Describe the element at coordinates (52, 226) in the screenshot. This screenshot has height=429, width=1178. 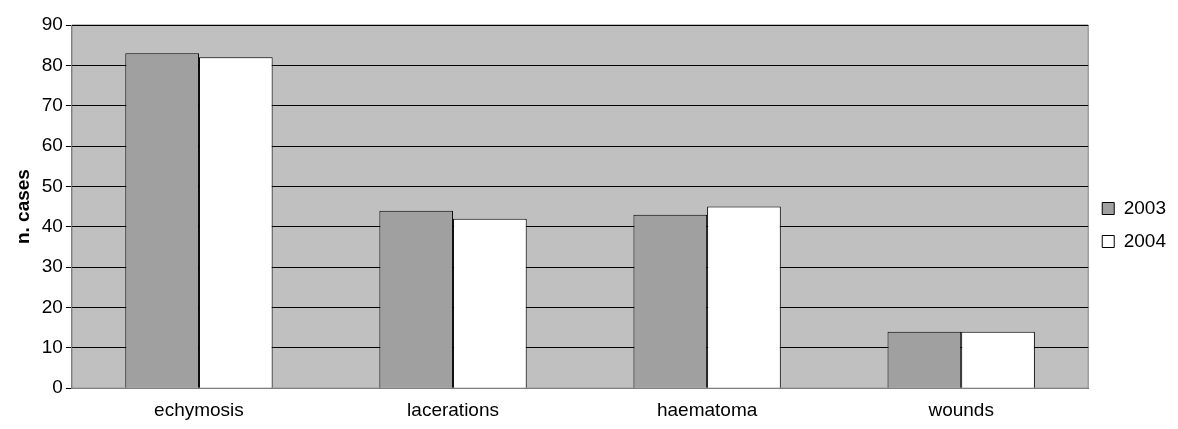
I see `y-tick-label: 40` at that location.